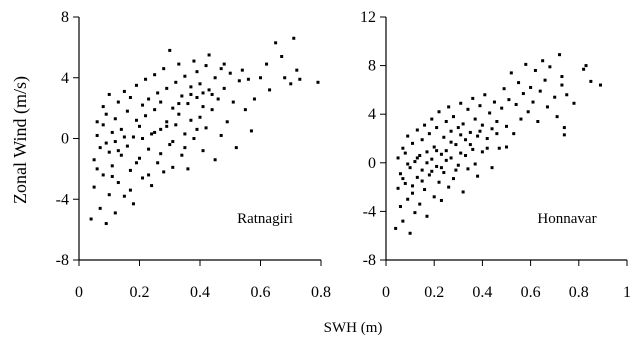 The width and height of the screenshot is (632, 340). What do you see at coordinates (20, 140) in the screenshot?
I see `y-axis-title: Zonal Wind (m/s)` at bounding box center [20, 140].